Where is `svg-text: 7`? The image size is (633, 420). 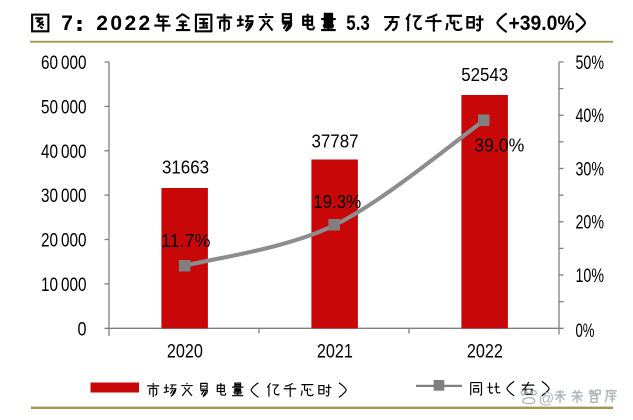 svg-text: 7 is located at coordinates (67, 23).